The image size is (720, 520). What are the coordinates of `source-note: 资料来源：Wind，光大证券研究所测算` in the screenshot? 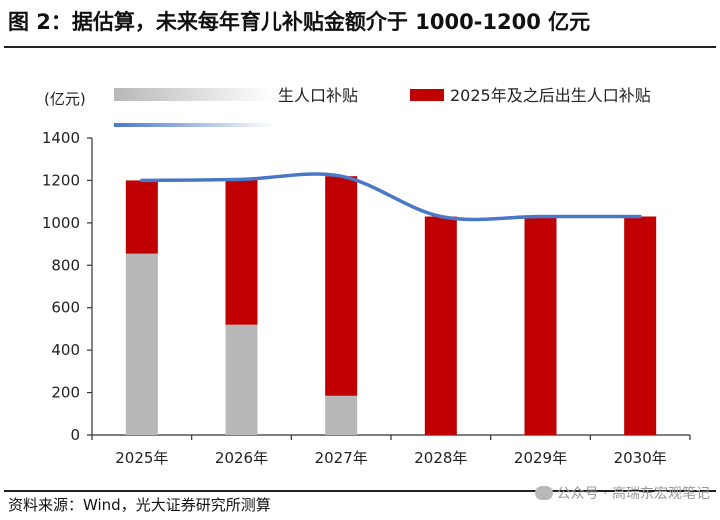 It's located at (139, 505).